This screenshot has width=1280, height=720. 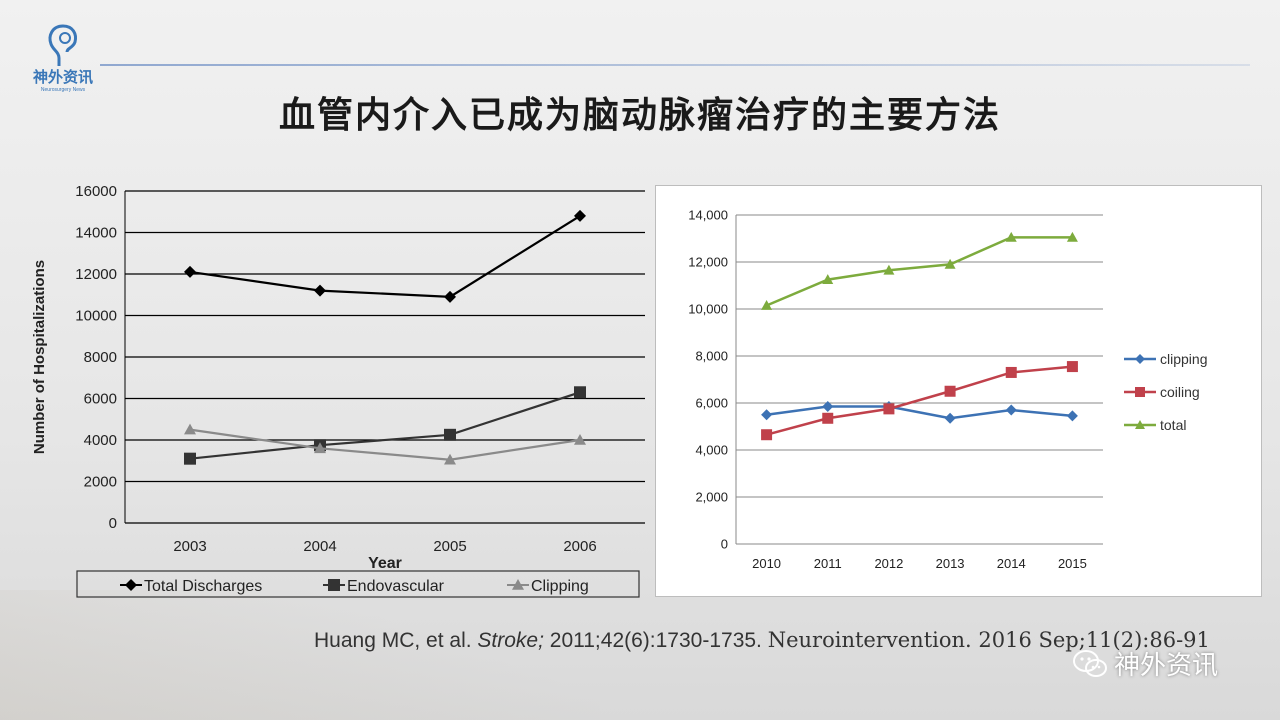 What do you see at coordinates (100, 482) in the screenshot?
I see `y-tick-label: 2000` at bounding box center [100, 482].